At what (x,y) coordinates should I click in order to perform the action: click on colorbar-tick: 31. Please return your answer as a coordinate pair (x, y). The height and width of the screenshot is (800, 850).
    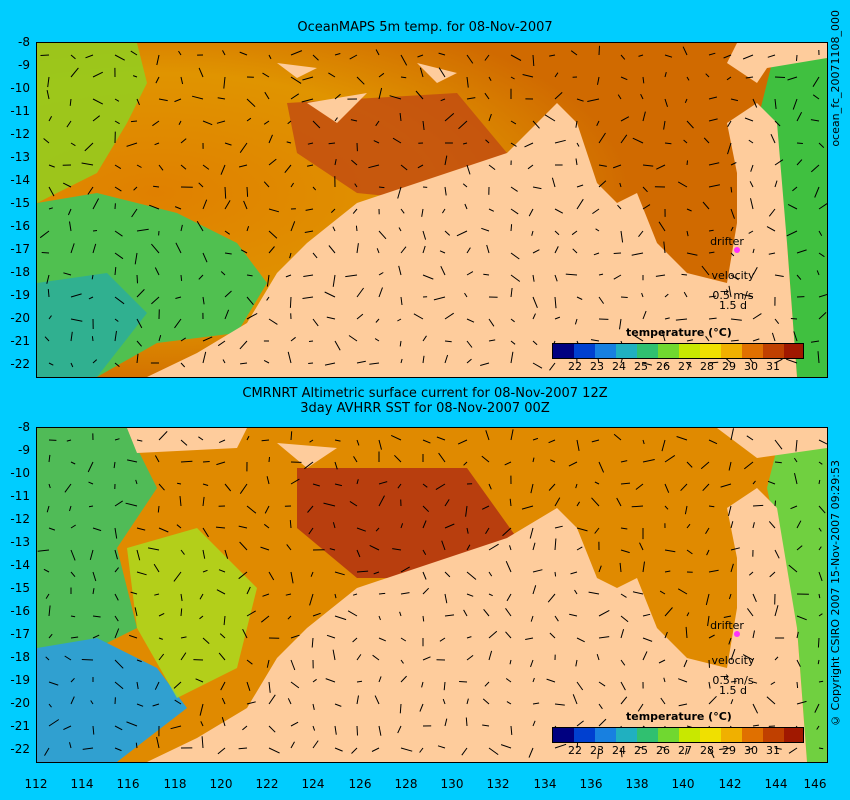
    Looking at the image, I should click on (773, 750).